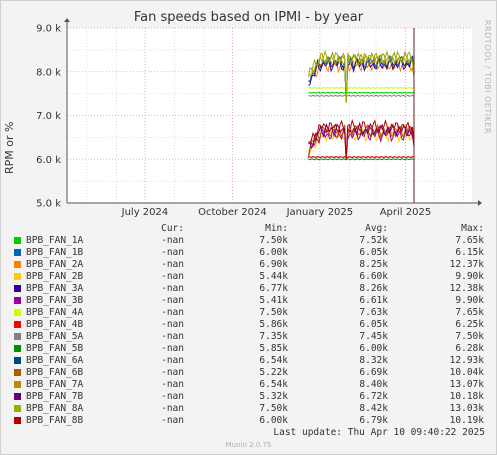  What do you see at coordinates (273, 336) in the screenshot?
I see `legend-min: 7.35k` at bounding box center [273, 336].